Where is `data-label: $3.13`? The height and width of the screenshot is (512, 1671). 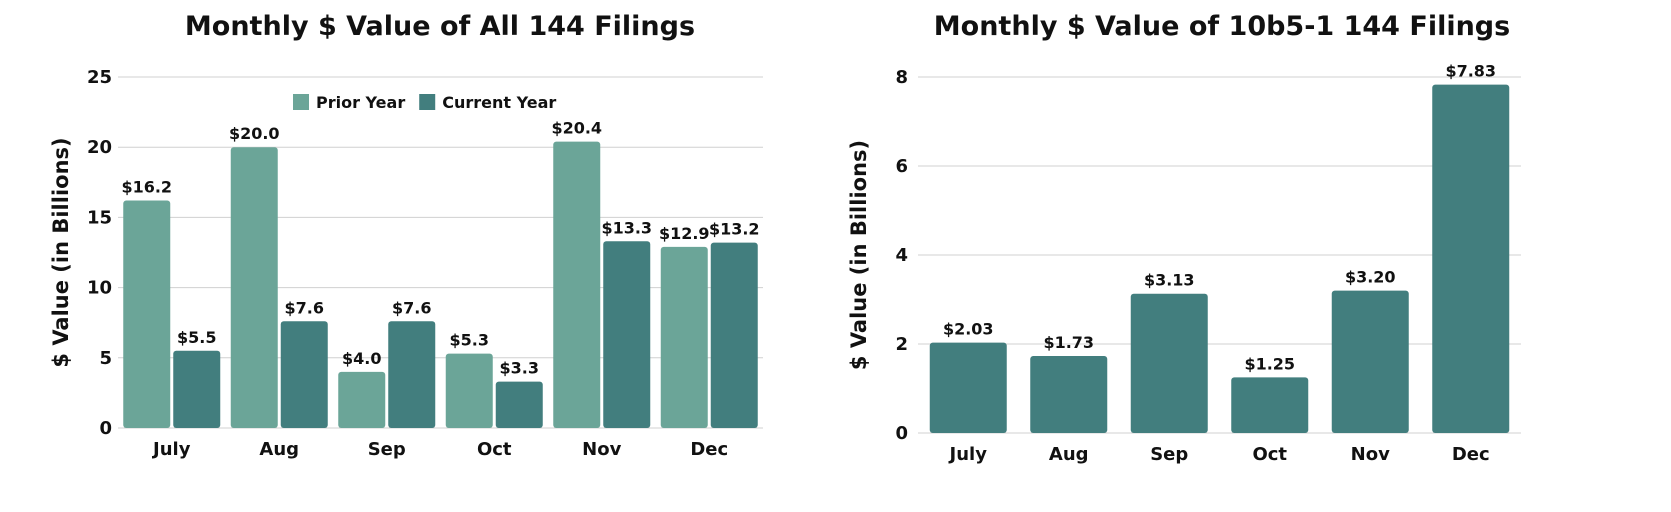
data-label: $3.13 is located at coordinates (1169, 280).